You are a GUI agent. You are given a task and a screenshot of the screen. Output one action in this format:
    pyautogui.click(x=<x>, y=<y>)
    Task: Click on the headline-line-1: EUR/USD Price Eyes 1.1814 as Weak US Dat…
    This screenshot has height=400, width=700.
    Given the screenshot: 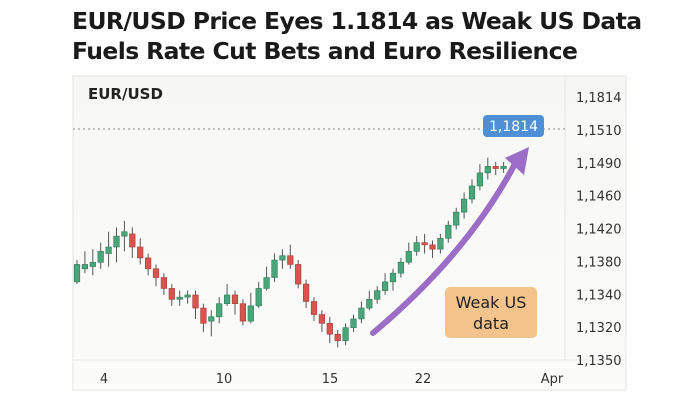 What is the action you would take?
    pyautogui.click(x=357, y=21)
    